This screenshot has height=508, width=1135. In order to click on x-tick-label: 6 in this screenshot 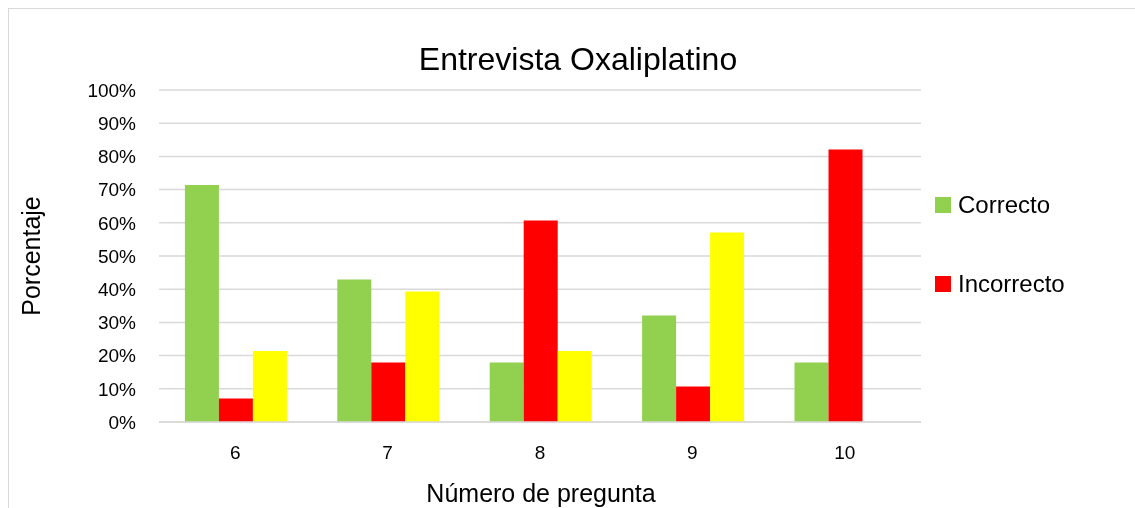, I will do `click(235, 453)`.